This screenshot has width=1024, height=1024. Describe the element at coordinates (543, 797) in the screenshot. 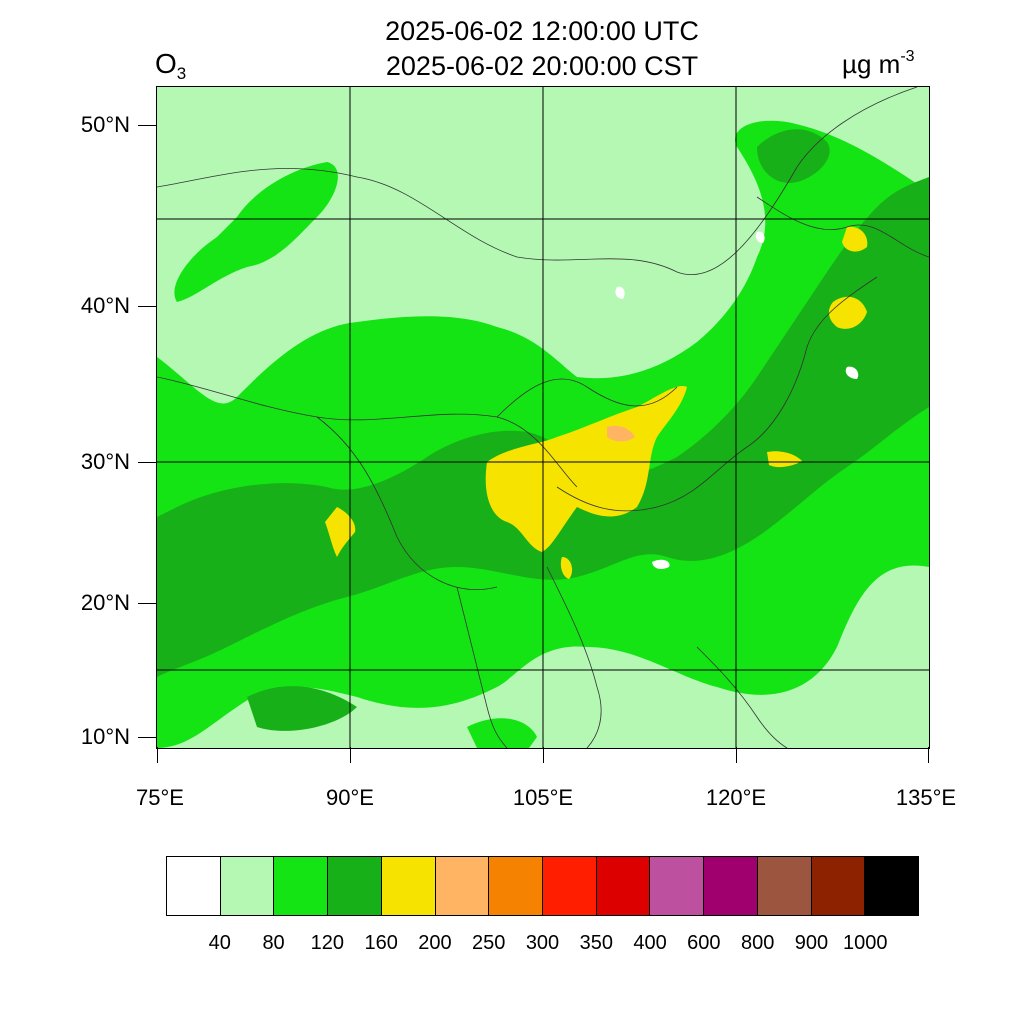

I see `lon-label-105: 105°E` at that location.